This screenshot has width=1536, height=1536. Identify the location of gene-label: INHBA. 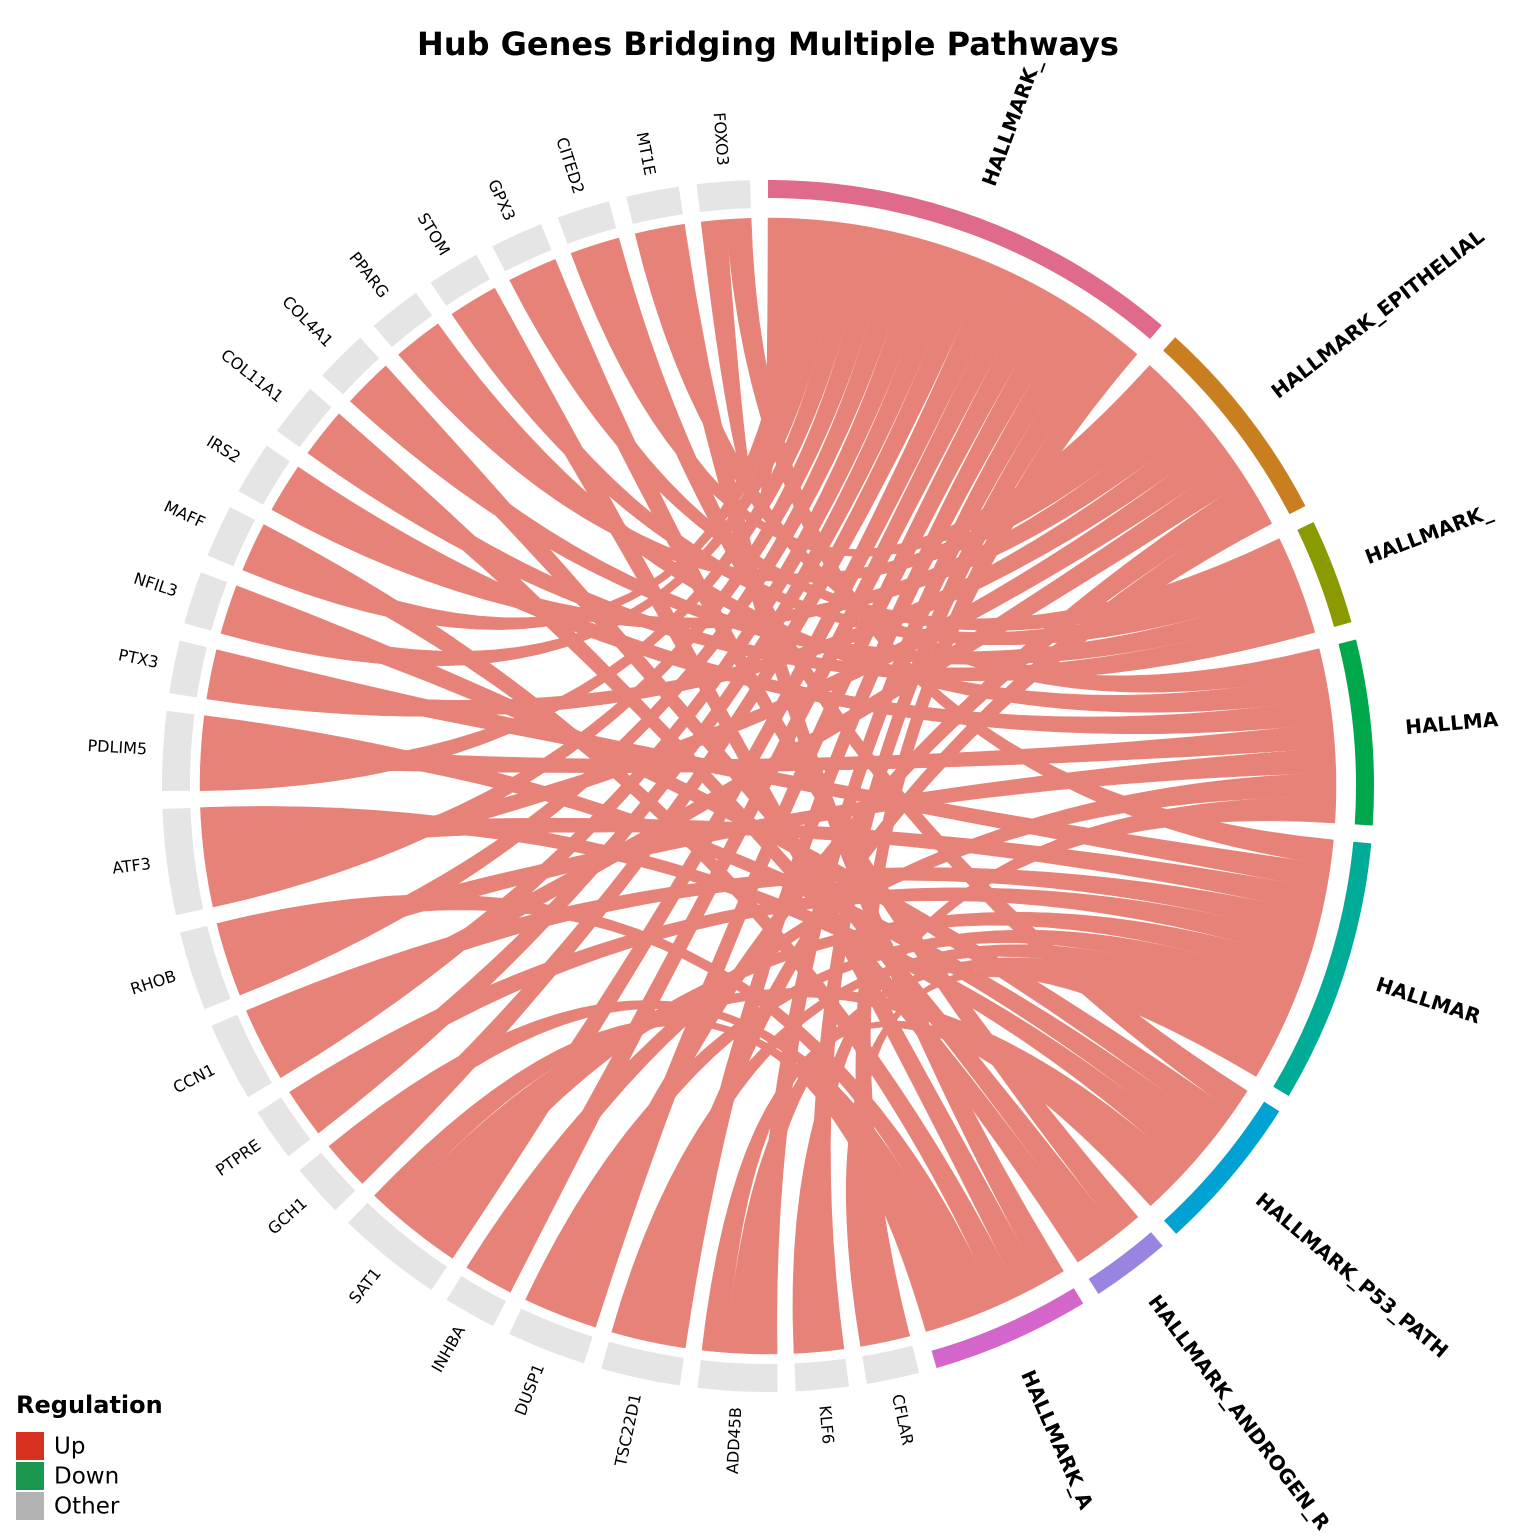
(449, 1348).